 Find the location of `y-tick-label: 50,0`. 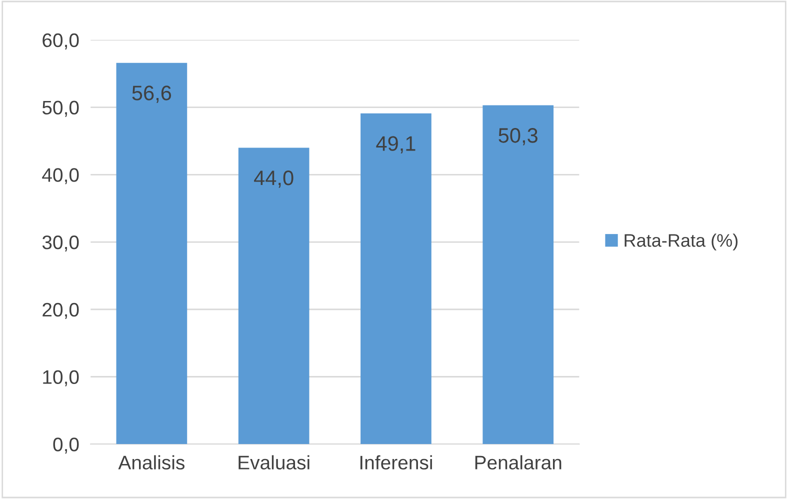

y-tick-label: 50,0 is located at coordinates (60, 108).